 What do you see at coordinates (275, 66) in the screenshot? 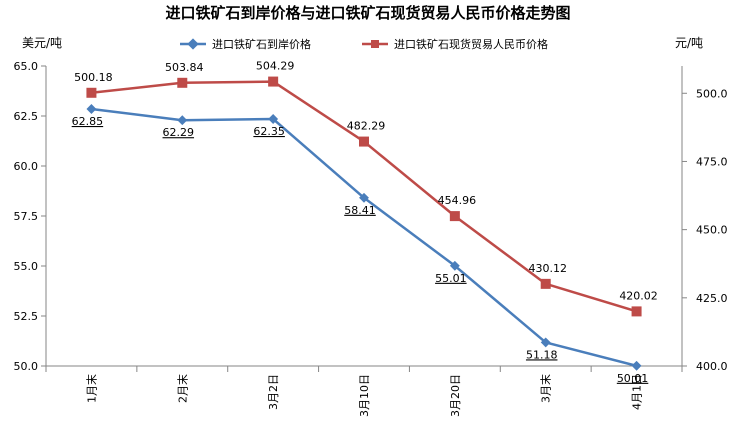
I see `data-label-rmb: 504.29` at bounding box center [275, 66].